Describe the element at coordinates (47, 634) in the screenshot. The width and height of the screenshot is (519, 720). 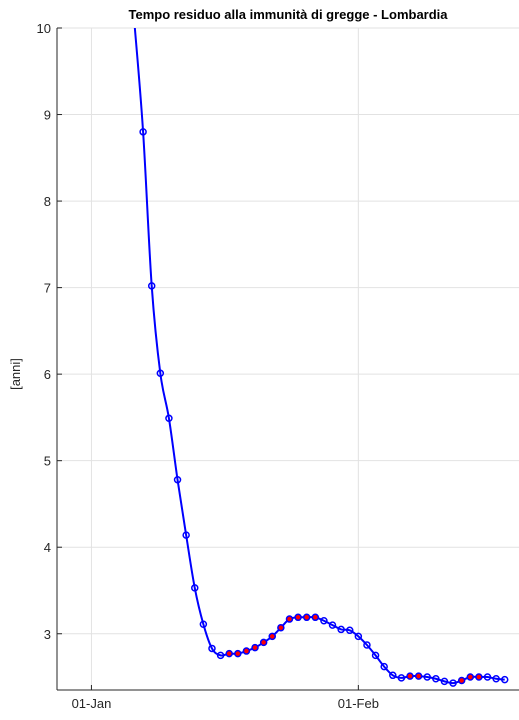
I see `y-tick-label: 3` at that location.